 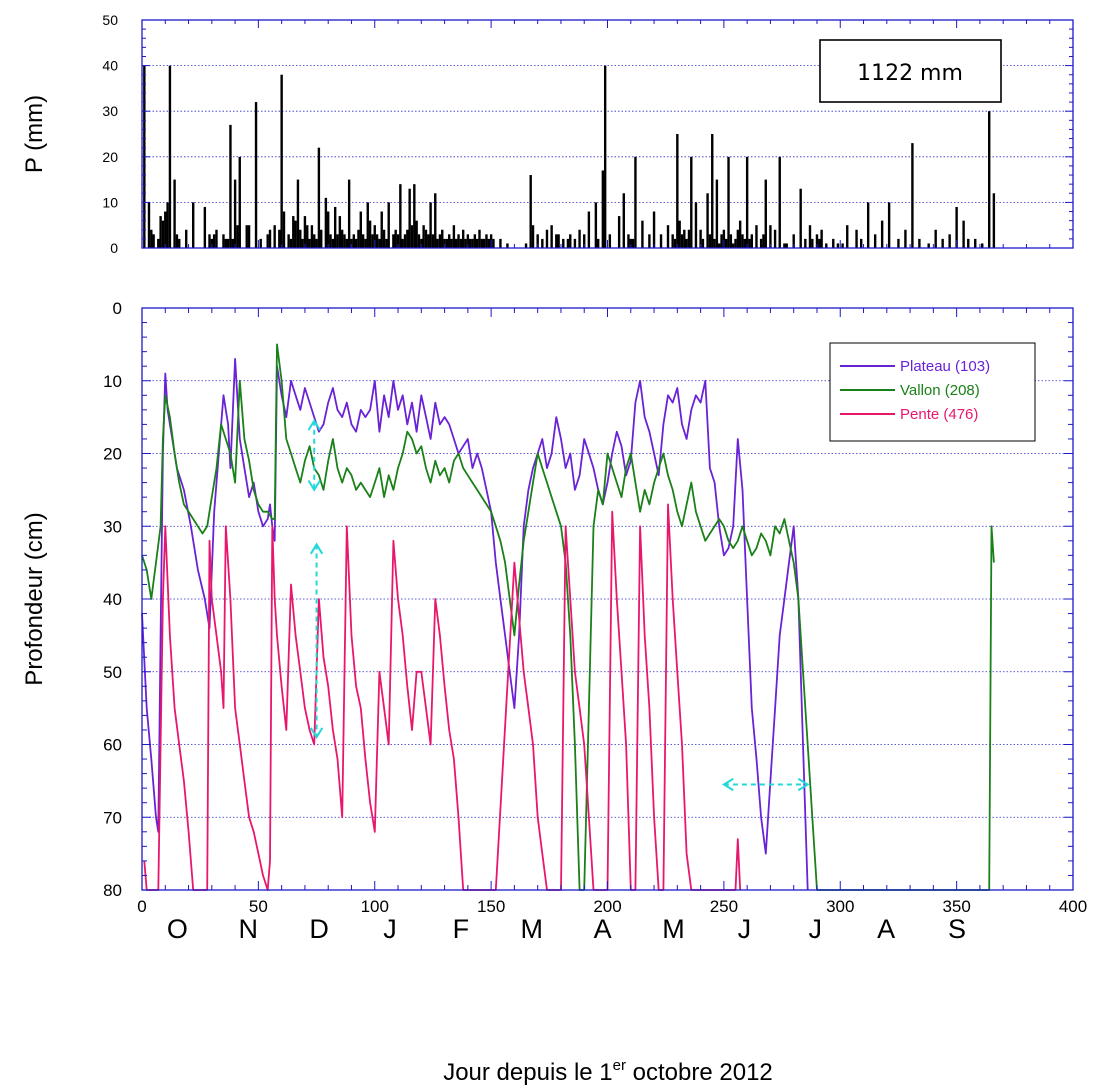 What do you see at coordinates (375, 906) in the screenshot?
I see `depth-x-tick-label: 100` at bounding box center [375, 906].